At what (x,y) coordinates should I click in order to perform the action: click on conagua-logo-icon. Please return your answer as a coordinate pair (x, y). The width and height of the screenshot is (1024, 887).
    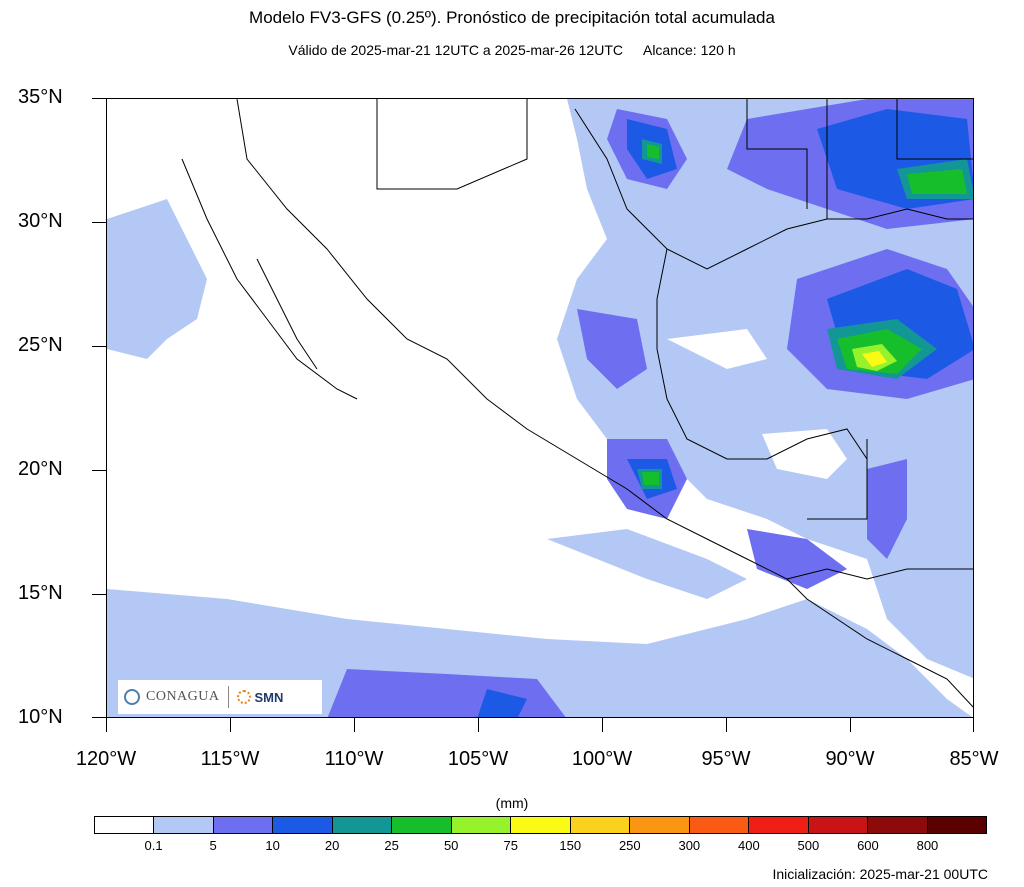
    Looking at the image, I should click on (132, 697).